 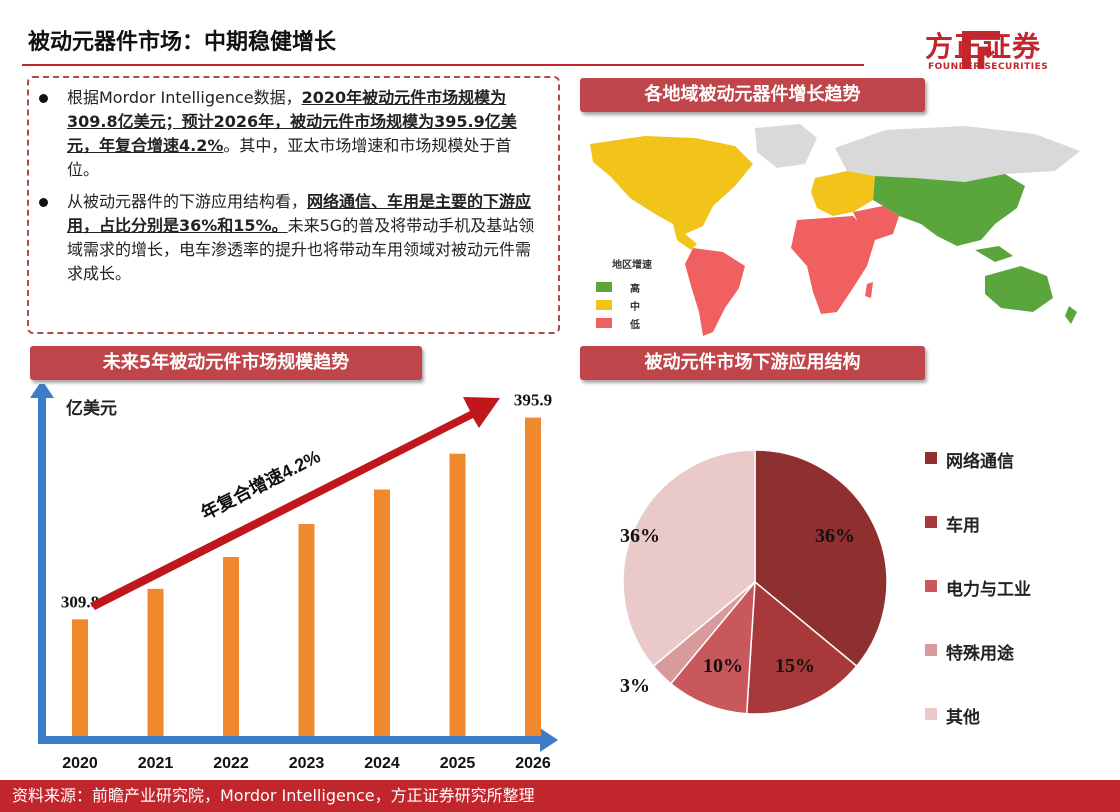 What do you see at coordinates (604, 287) in the screenshot?
I see `legend-swatch-high` at bounding box center [604, 287].